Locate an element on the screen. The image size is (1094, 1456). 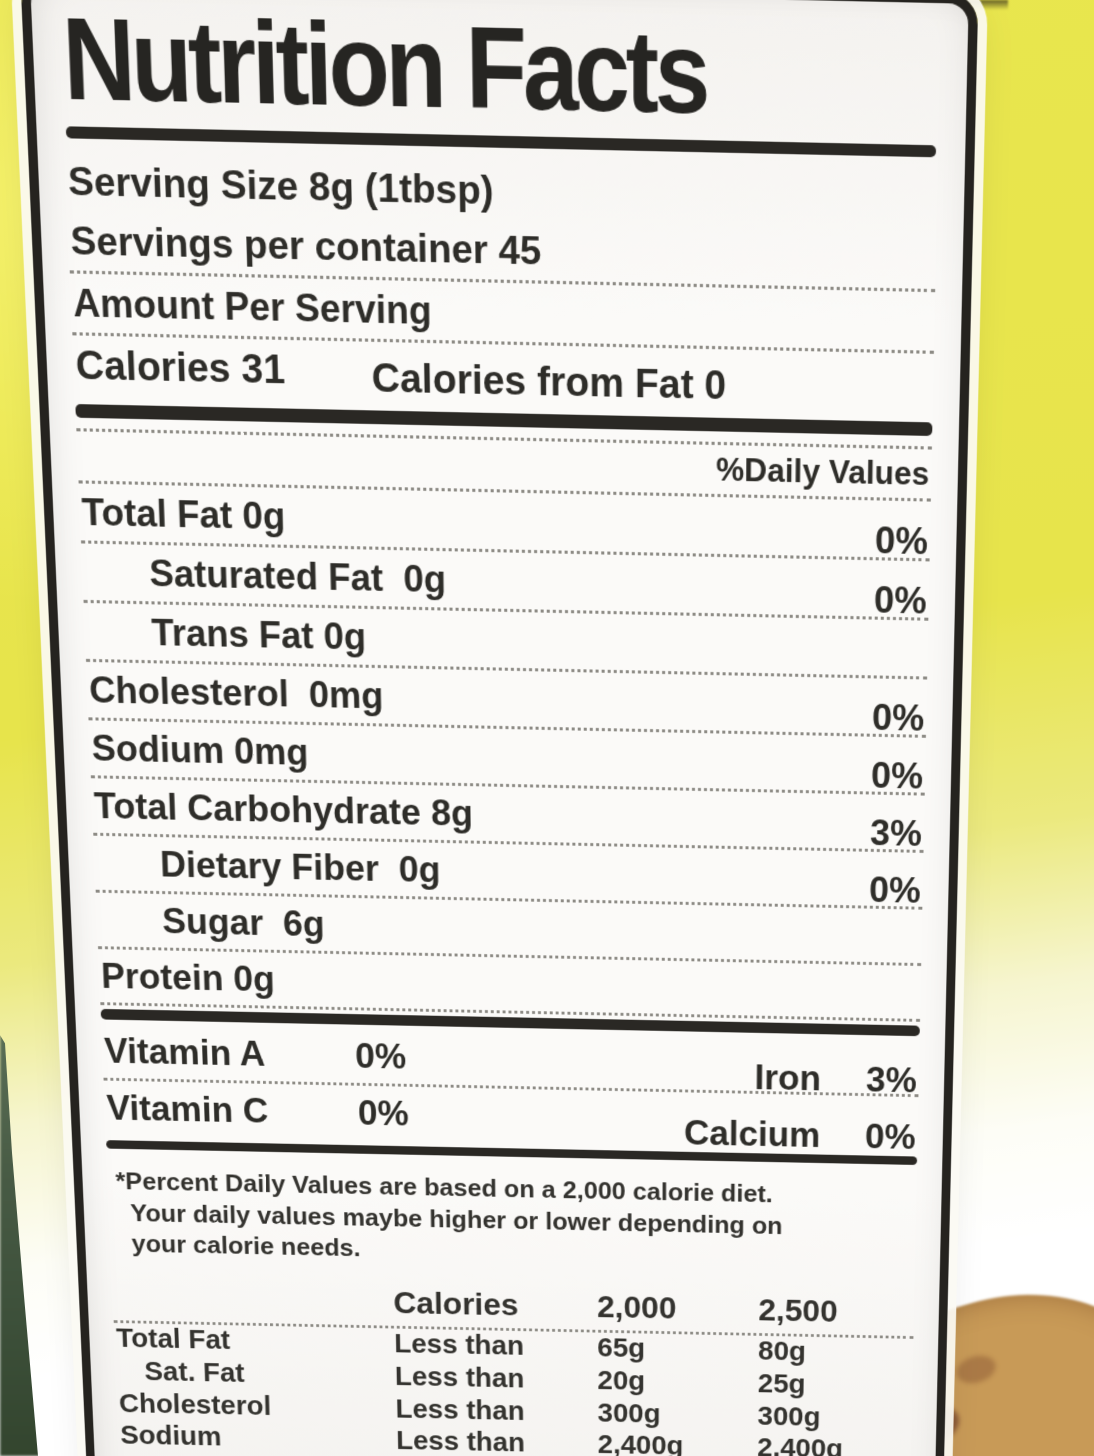
amount-per-serving-text: Amount Per Serving is located at coordinates (252, 306).